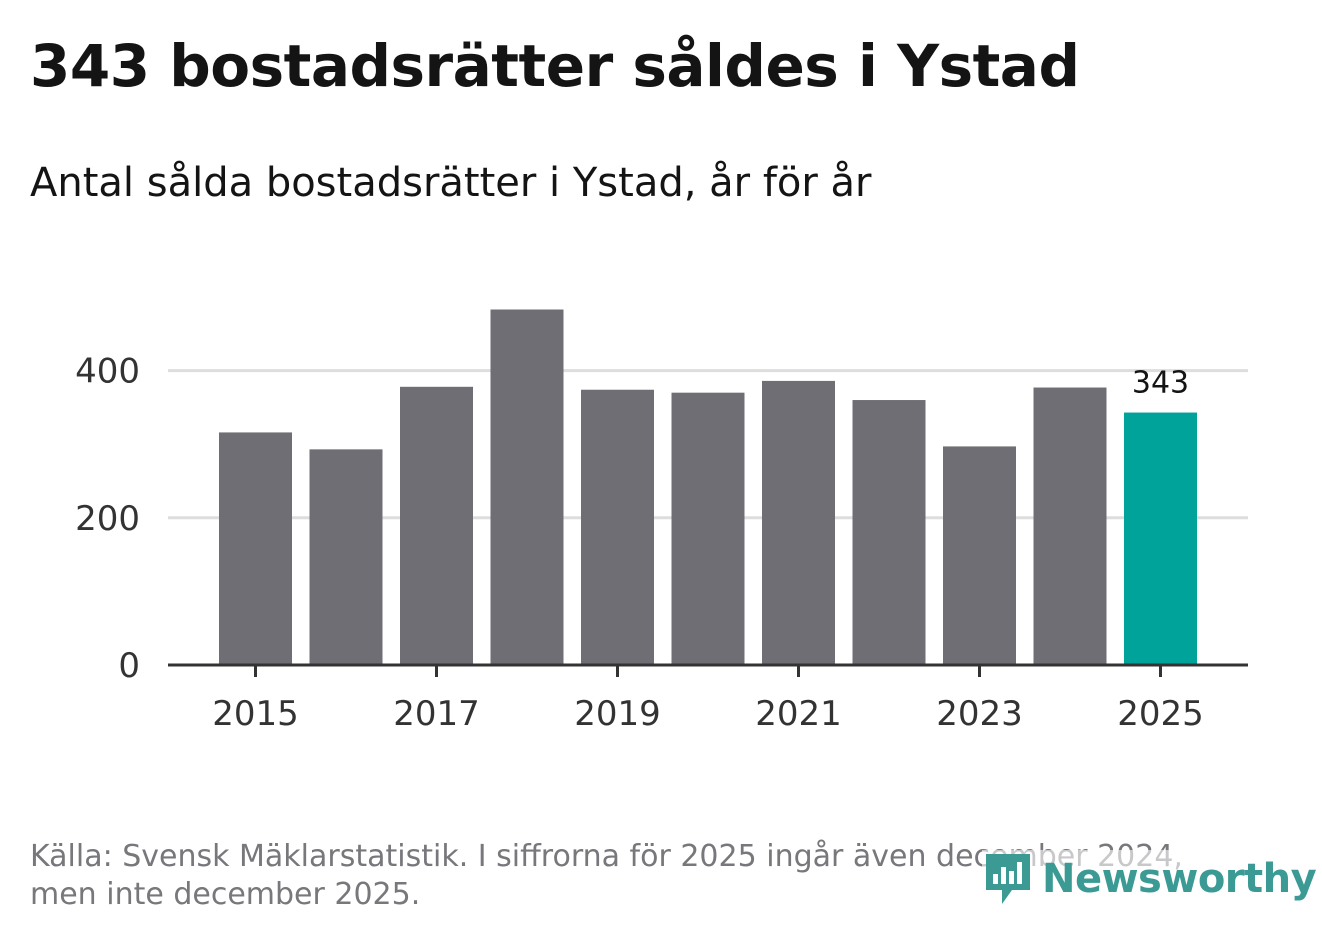  I want to click on bar-2021, so click(798, 522).